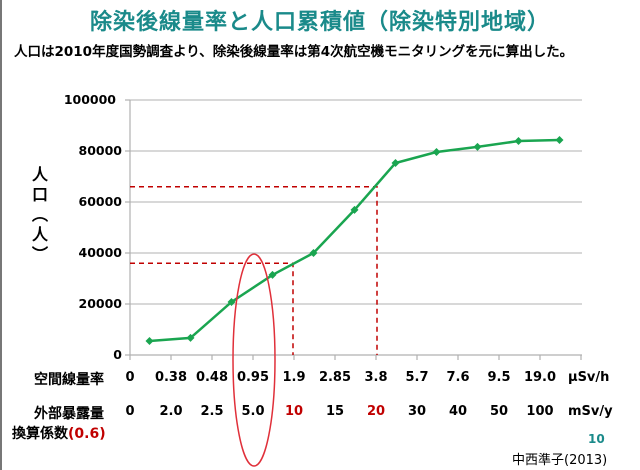 This screenshot has width=640, height=470. What do you see at coordinates (1, 235) in the screenshot?
I see `slide-left-border` at bounding box center [1, 235].